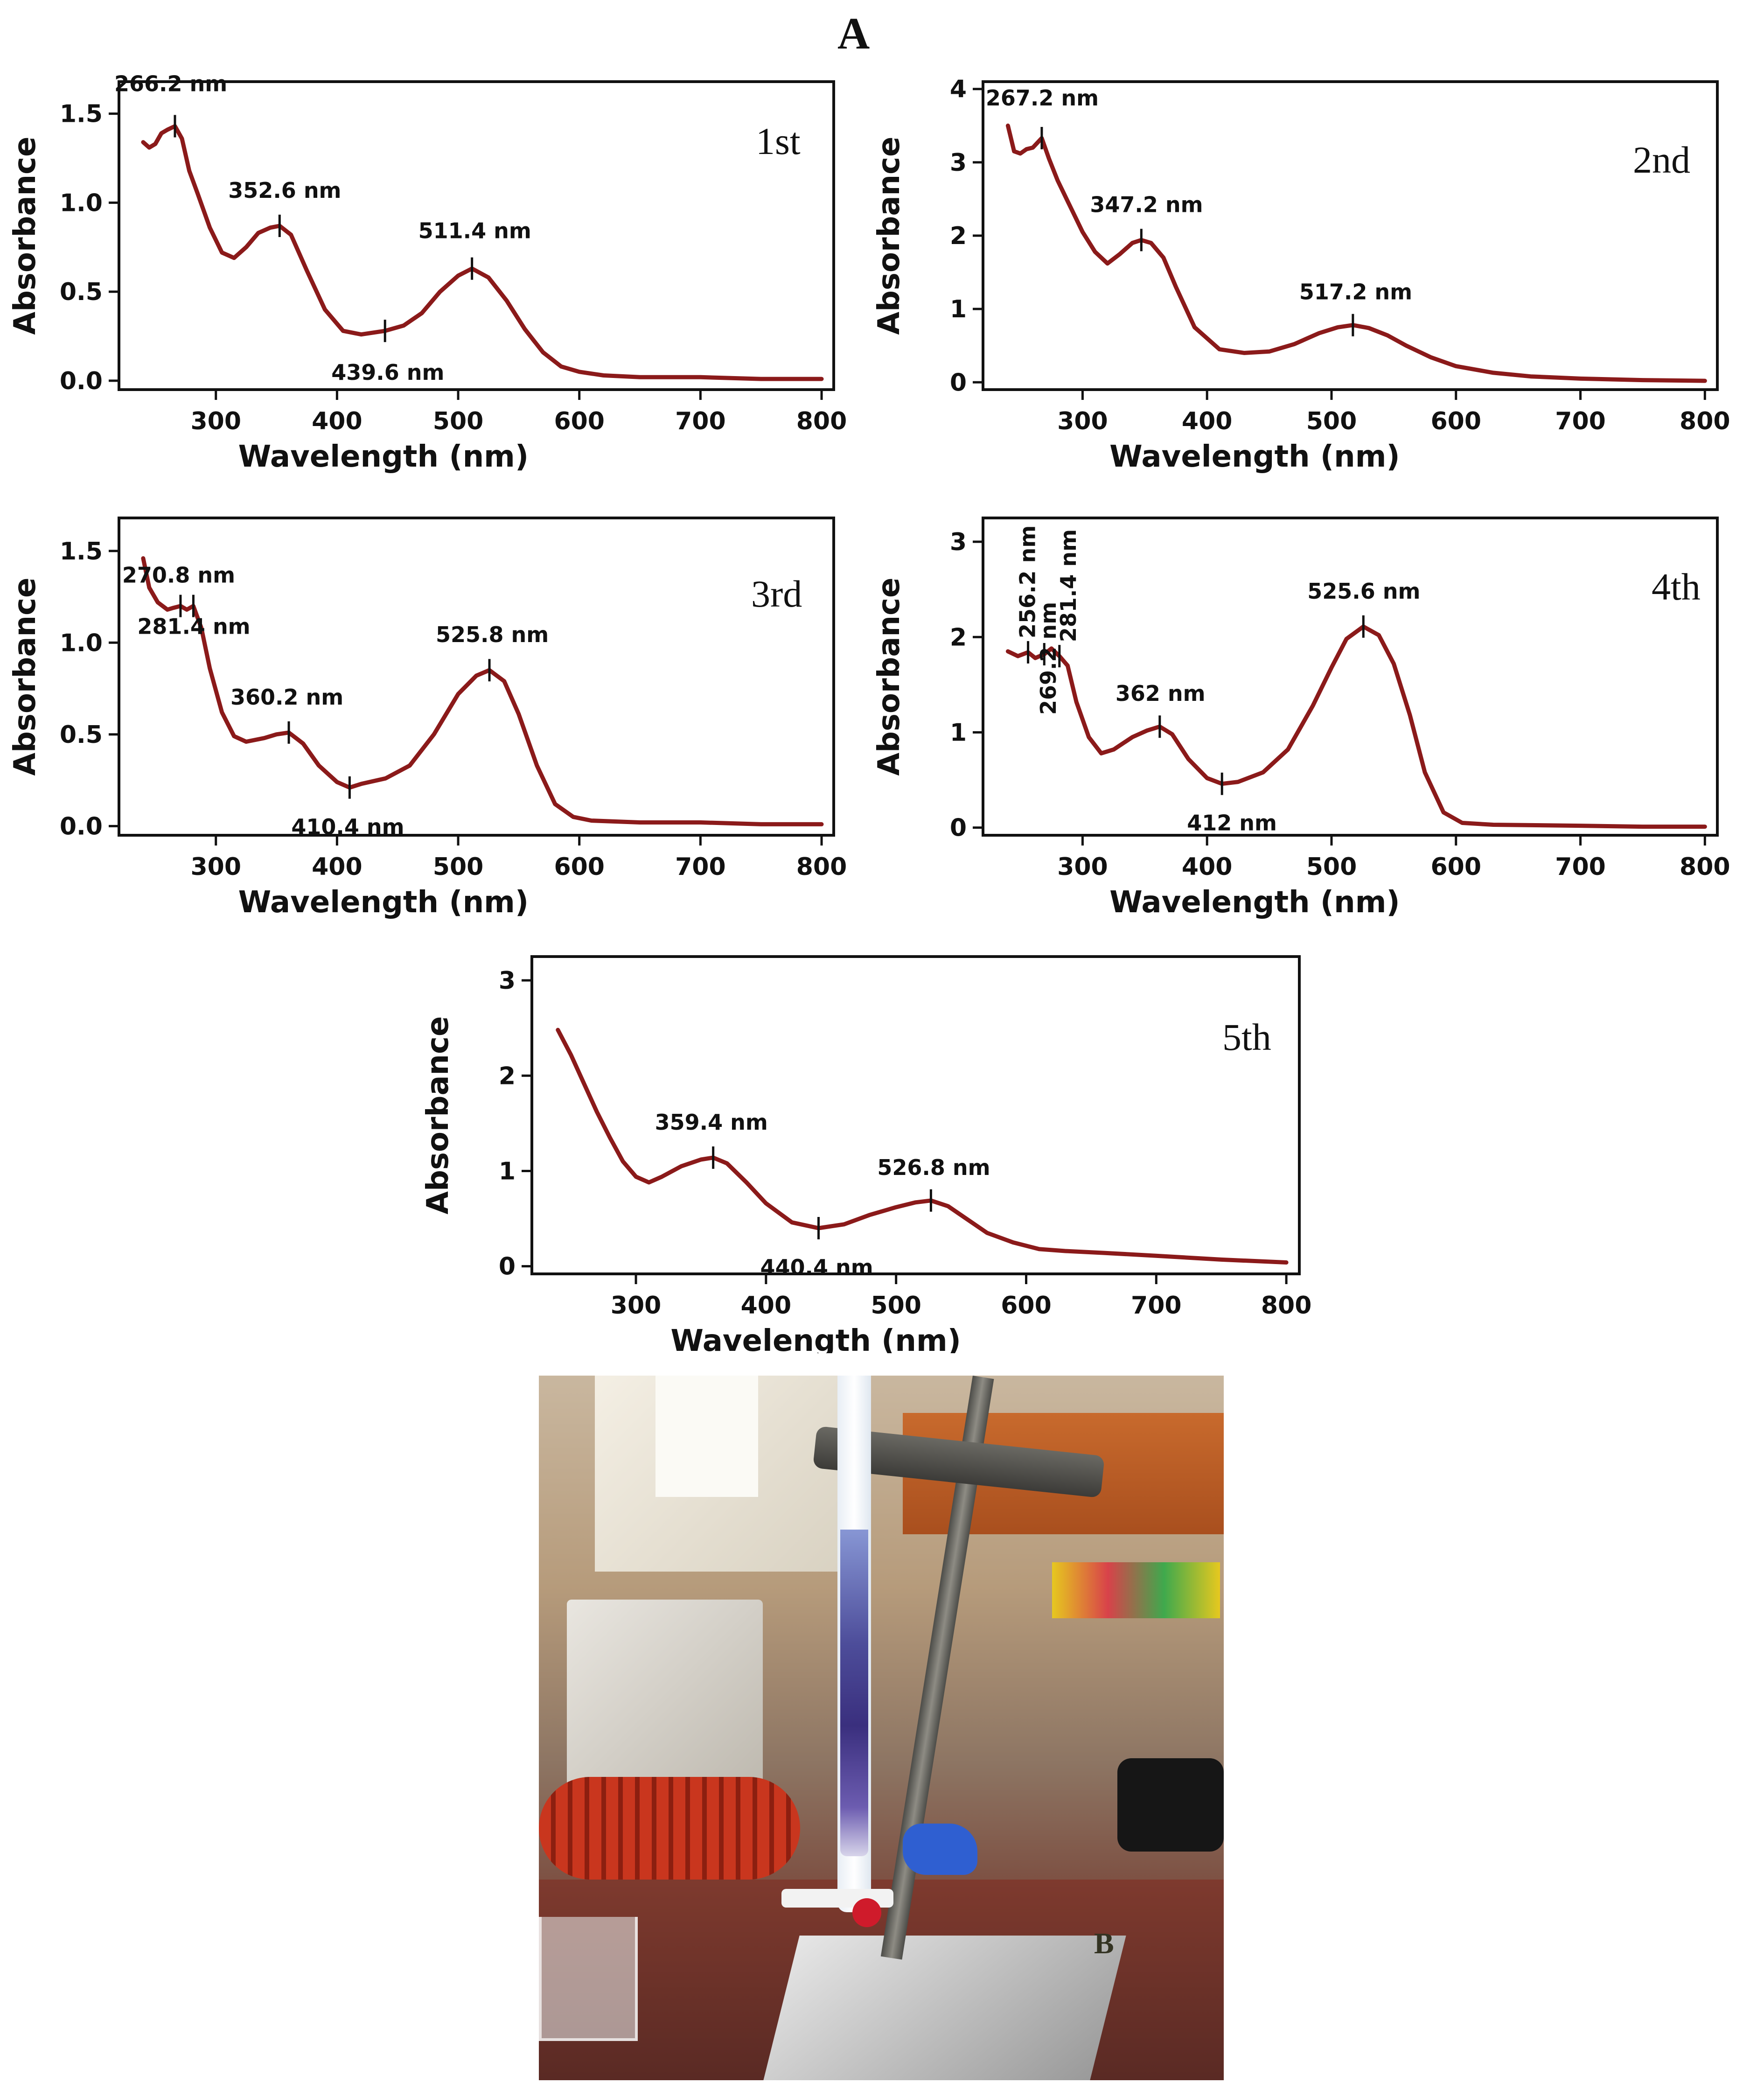 The height and width of the screenshot is (2090, 1764). Describe the element at coordinates (853, 33) in the screenshot. I see `panel-a-label: A` at that location.